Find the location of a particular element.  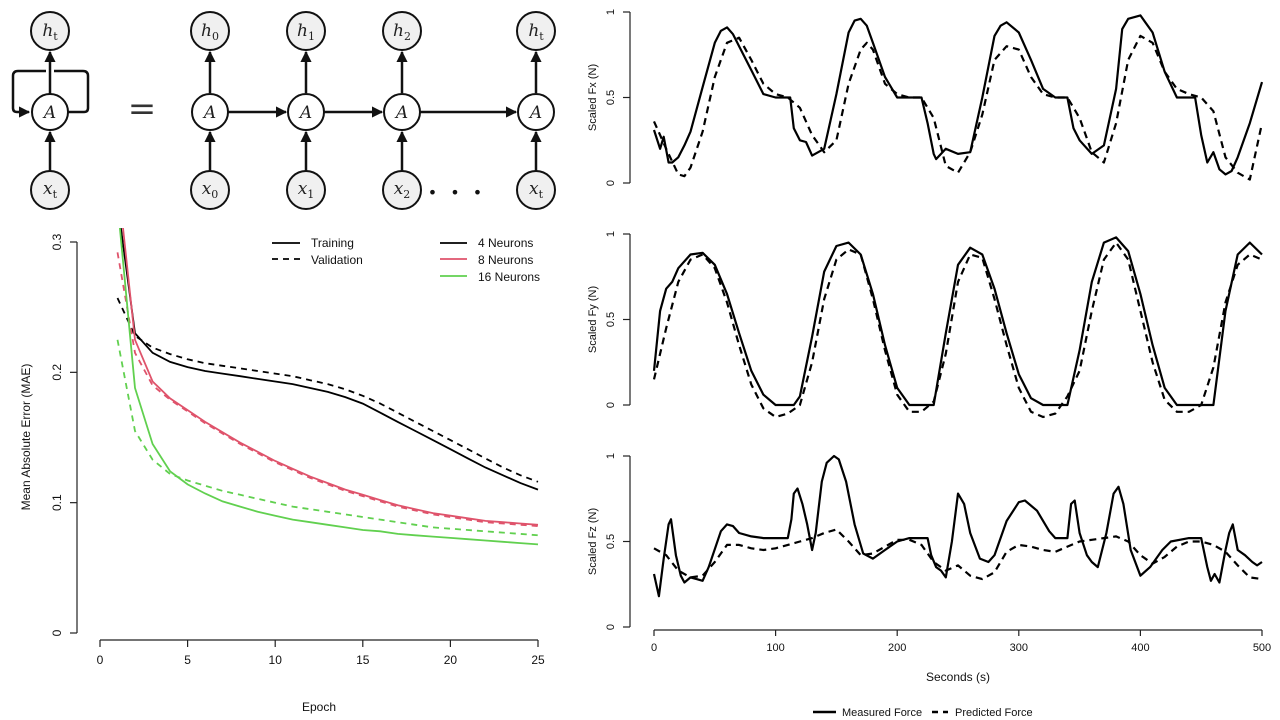

legend-label-16-neurons: 16 Neurons is located at coordinates (509, 277).